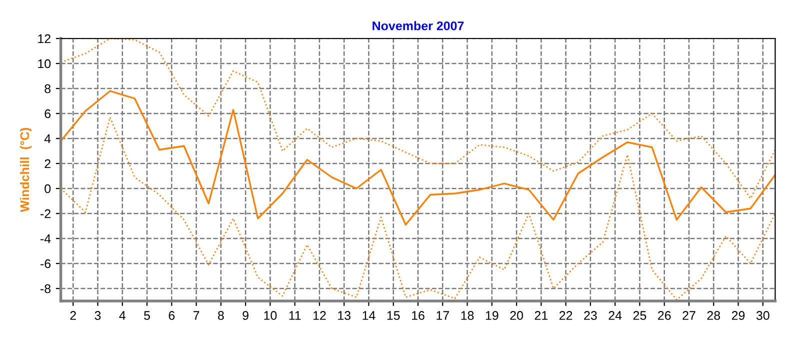 This screenshot has height=350, width=800. Describe the element at coordinates (344, 315) in the screenshot. I see `x-tick-label: 13` at that location.